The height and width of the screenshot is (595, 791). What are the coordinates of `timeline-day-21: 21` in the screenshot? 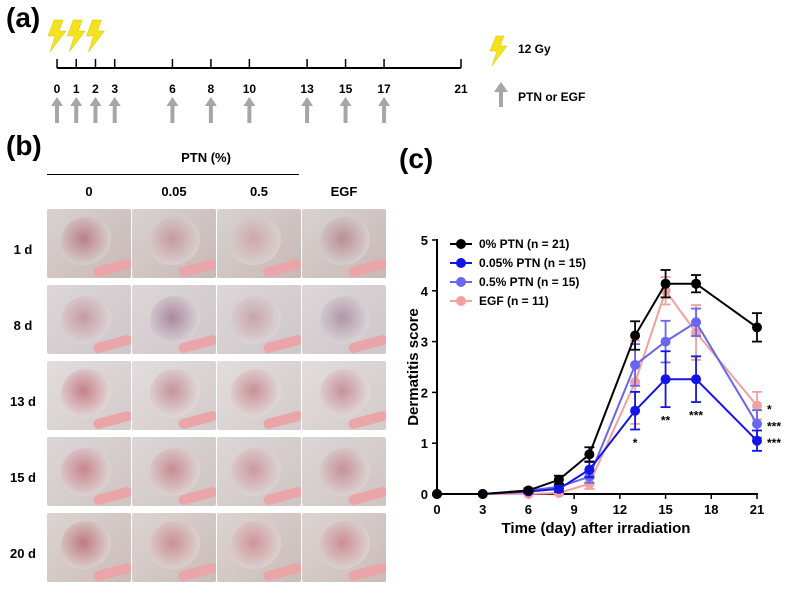 It's located at (461, 89).